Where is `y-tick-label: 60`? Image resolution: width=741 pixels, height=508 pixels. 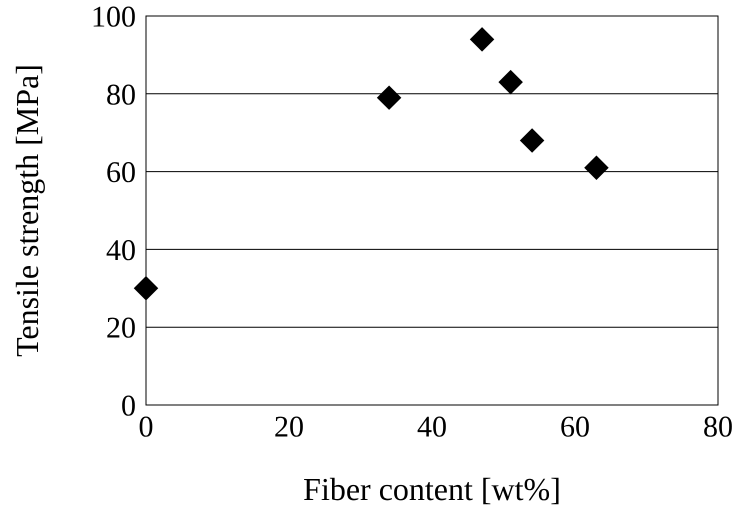
y-tick-label: 60 is located at coordinates (121, 173).